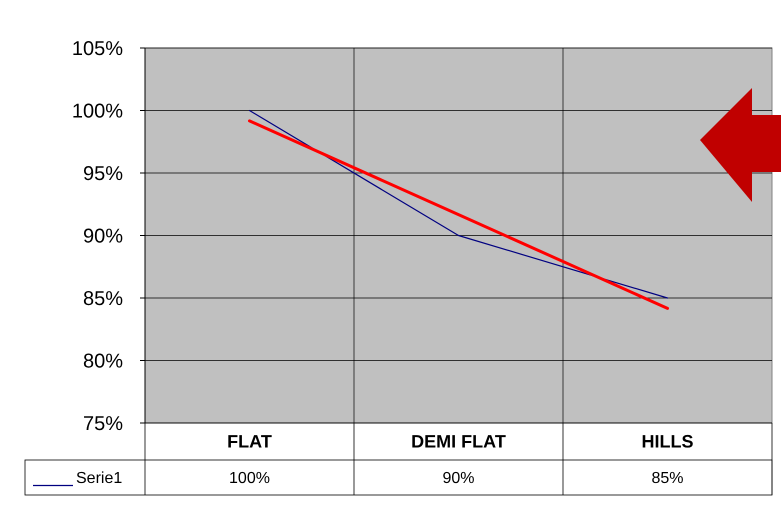 This screenshot has height=509, width=781. Describe the element at coordinates (103, 424) in the screenshot. I see `y-tick-label: 75%` at that location.